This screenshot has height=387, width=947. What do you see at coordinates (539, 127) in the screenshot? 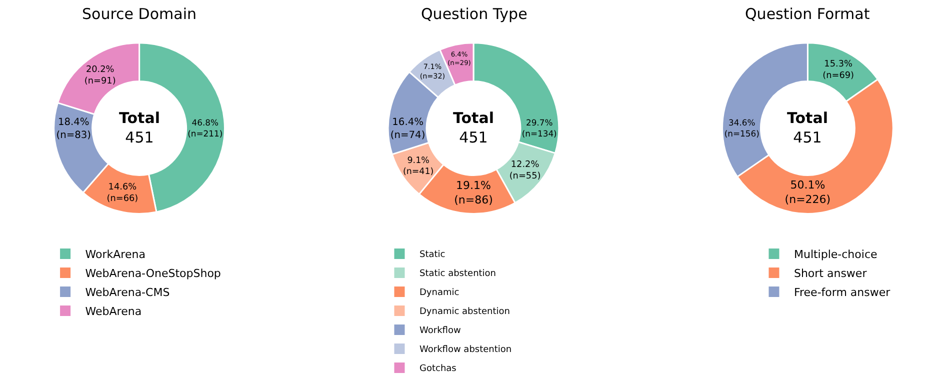
I see `data-label: 29.7% (n=134)` at bounding box center [539, 127].